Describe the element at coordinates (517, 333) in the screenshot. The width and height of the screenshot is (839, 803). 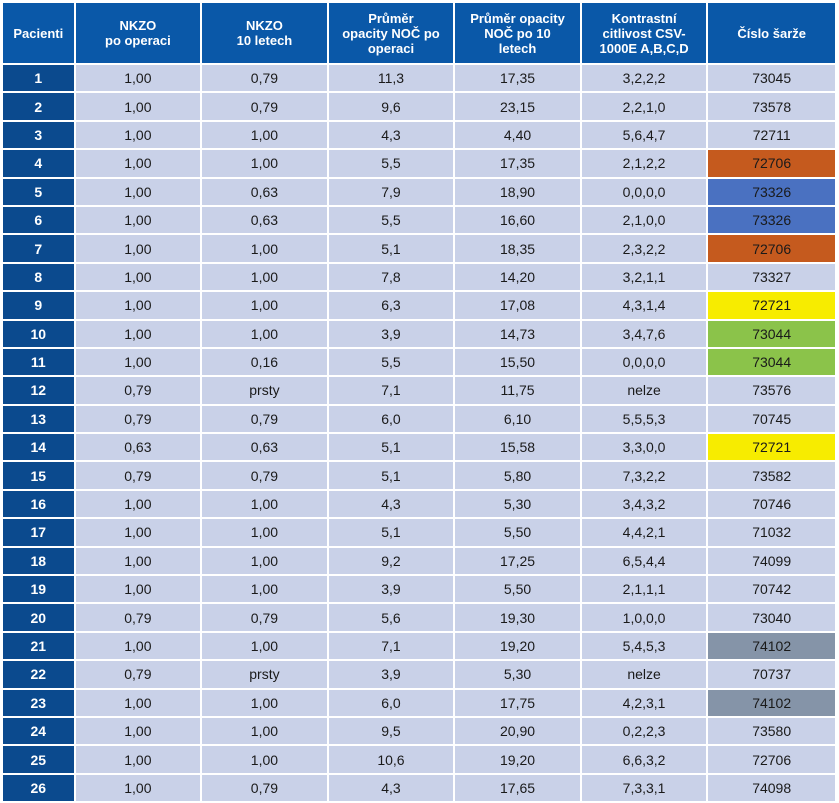
I see `cell-opacity-10-years: 14,73` at that location.